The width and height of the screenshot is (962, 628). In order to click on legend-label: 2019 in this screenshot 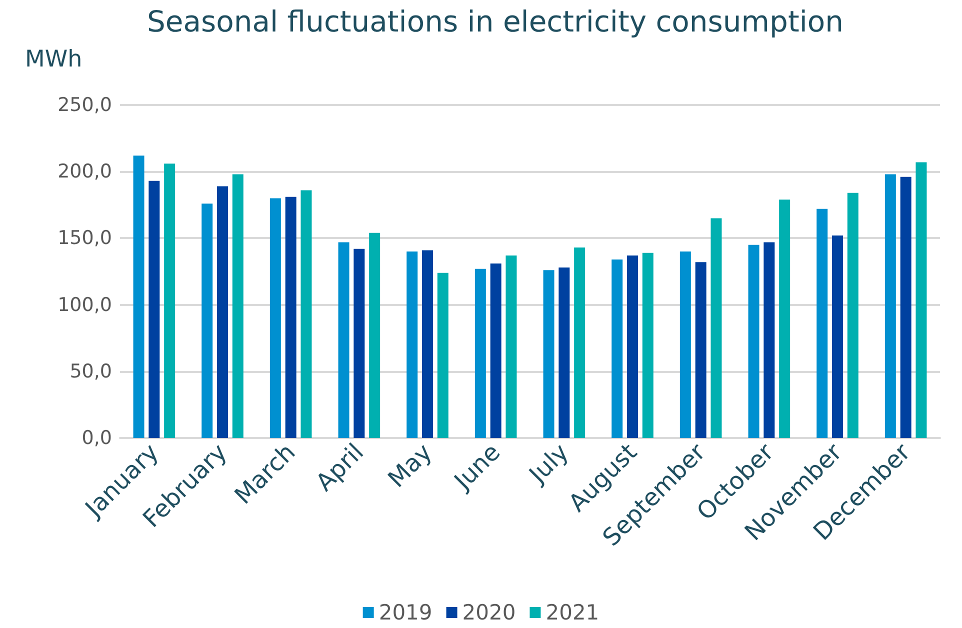, I will do `click(405, 612)`.